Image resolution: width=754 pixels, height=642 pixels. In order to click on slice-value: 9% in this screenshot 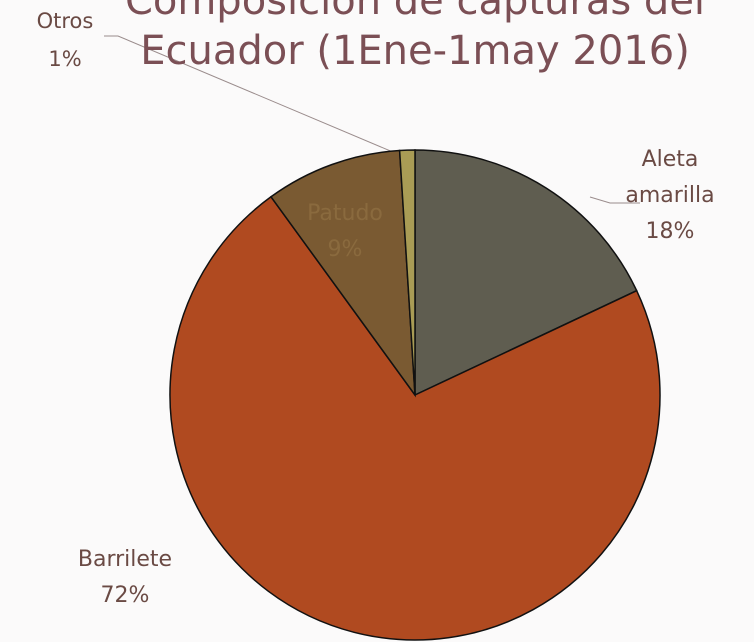, I will do `click(345, 249)`.